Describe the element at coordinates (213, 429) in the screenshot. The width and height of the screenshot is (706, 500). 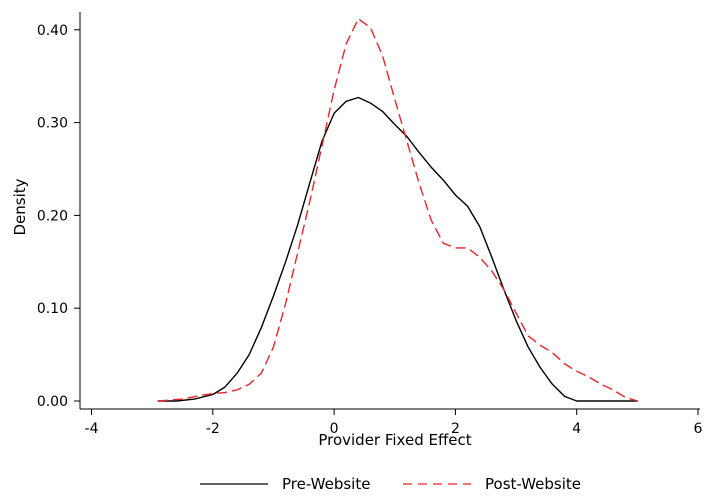
I see `x-tick-label: -2` at that location.